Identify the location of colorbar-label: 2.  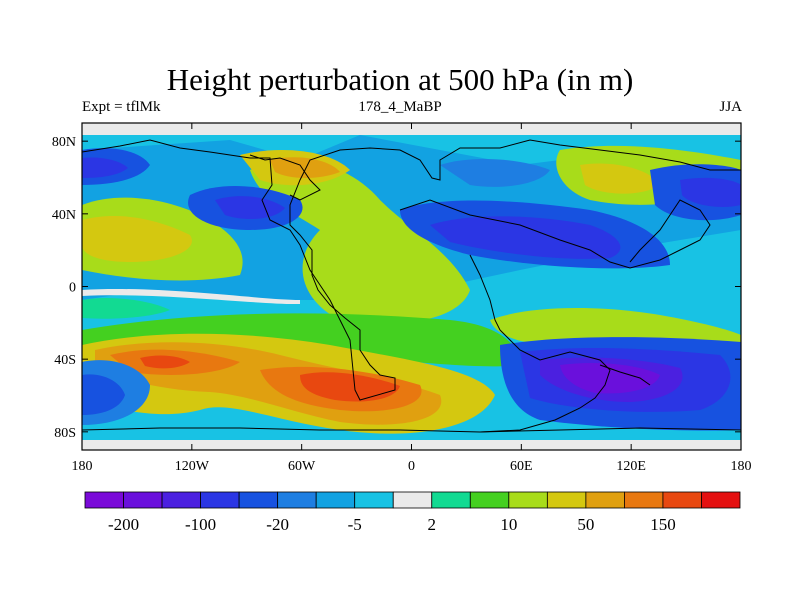
(432, 524).